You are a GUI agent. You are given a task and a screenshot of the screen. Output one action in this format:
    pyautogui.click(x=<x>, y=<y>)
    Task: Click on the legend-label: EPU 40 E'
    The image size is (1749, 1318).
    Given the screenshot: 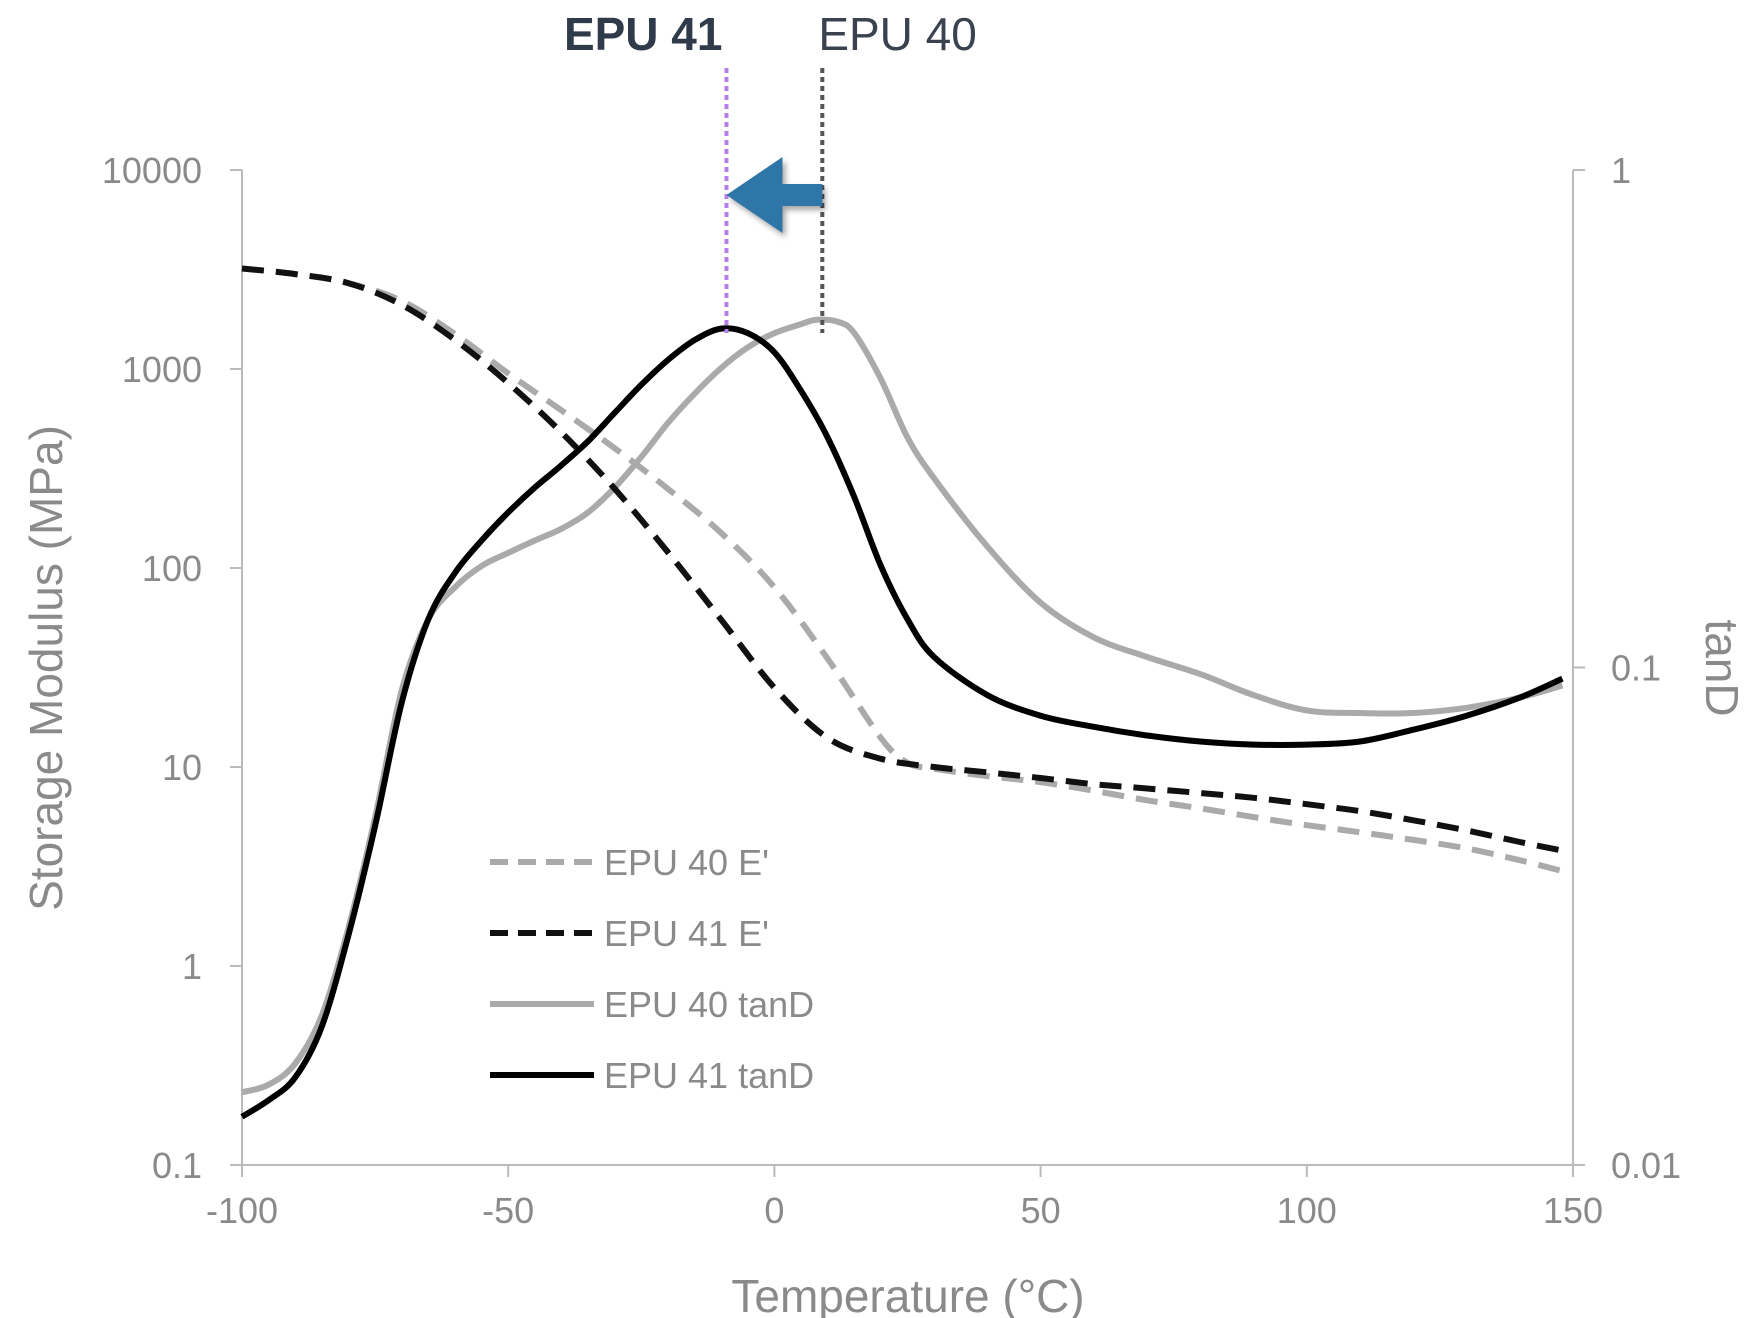 What is the action you would take?
    pyautogui.click(x=686, y=862)
    